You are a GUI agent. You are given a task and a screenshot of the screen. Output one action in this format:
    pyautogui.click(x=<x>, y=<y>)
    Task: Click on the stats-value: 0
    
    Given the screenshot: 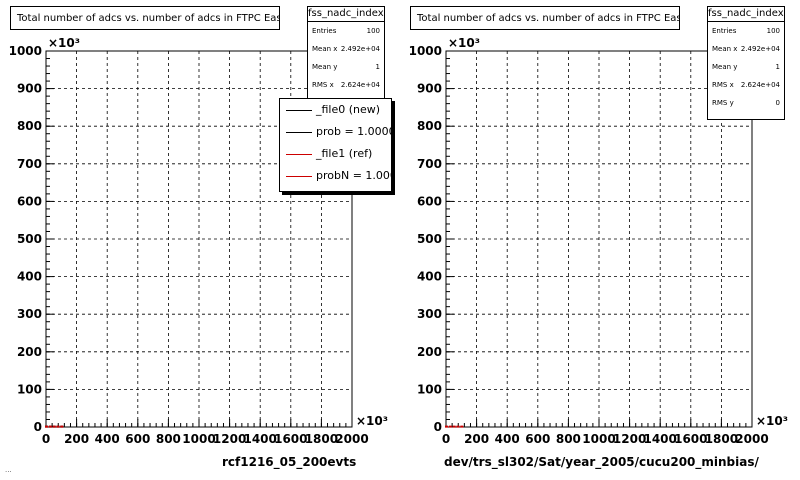 What is the action you would take?
    pyautogui.click(x=777, y=103)
    